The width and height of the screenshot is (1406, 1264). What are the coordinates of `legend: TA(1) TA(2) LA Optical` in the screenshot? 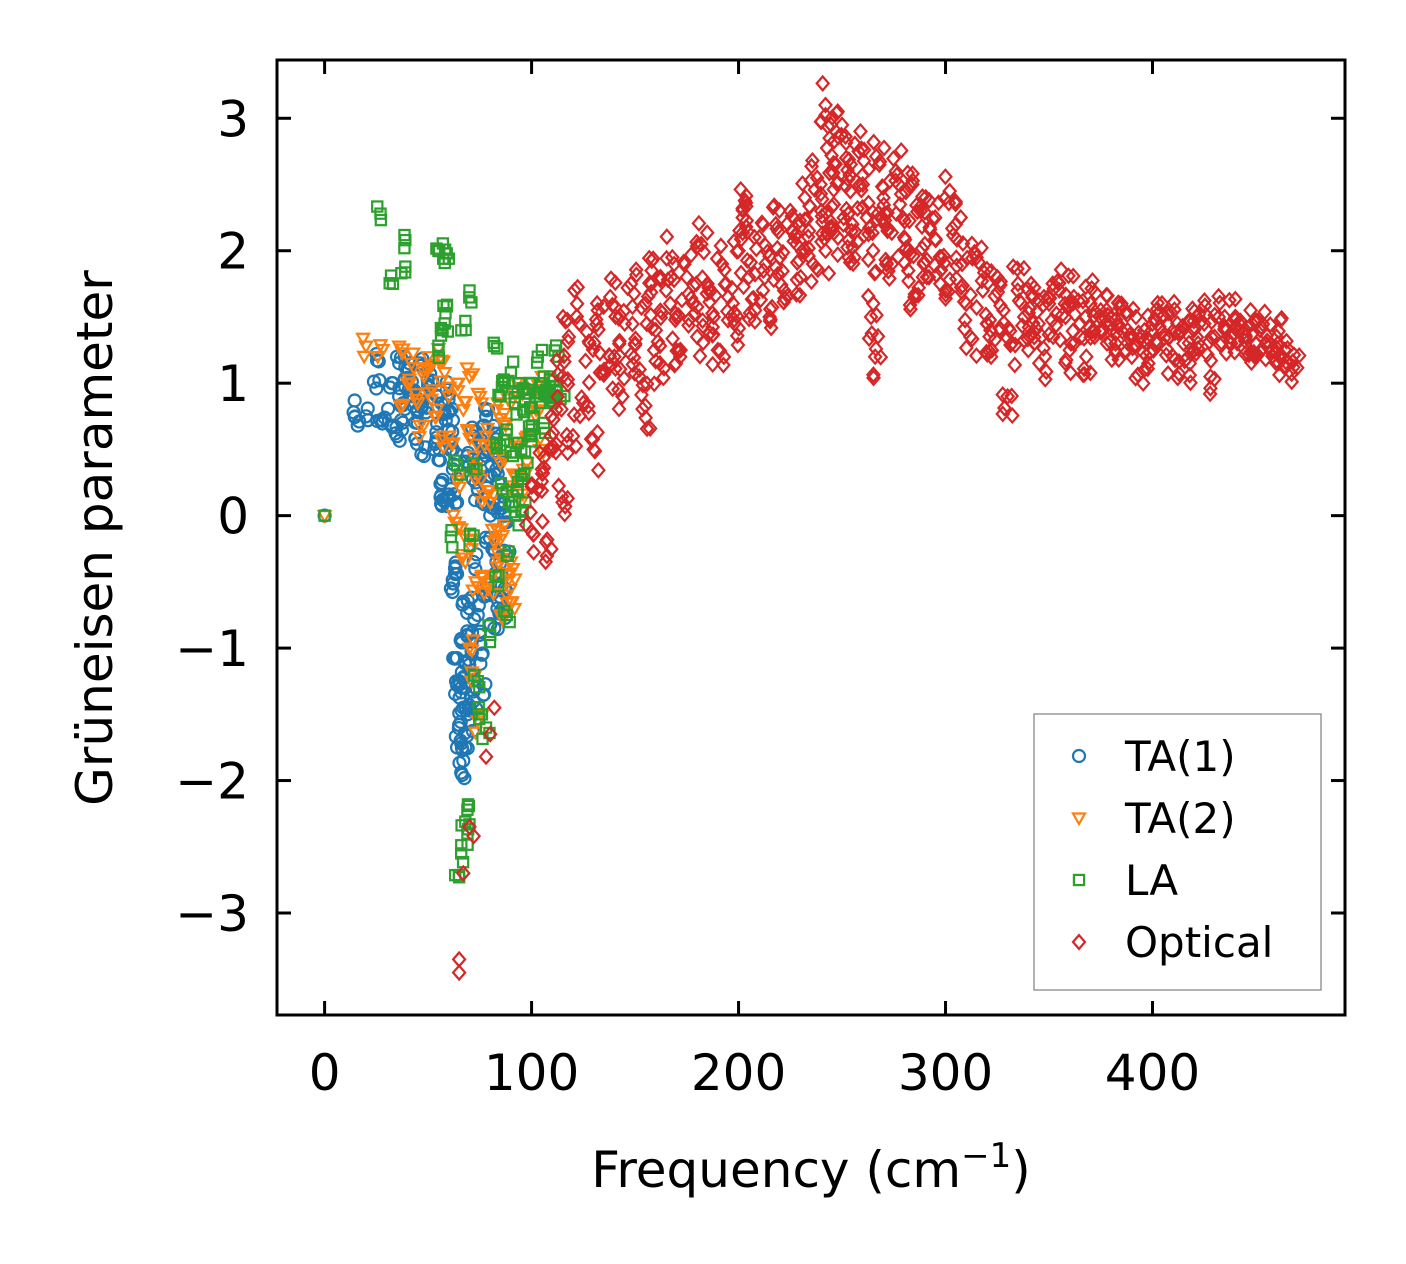 It's located at (1177, 852).